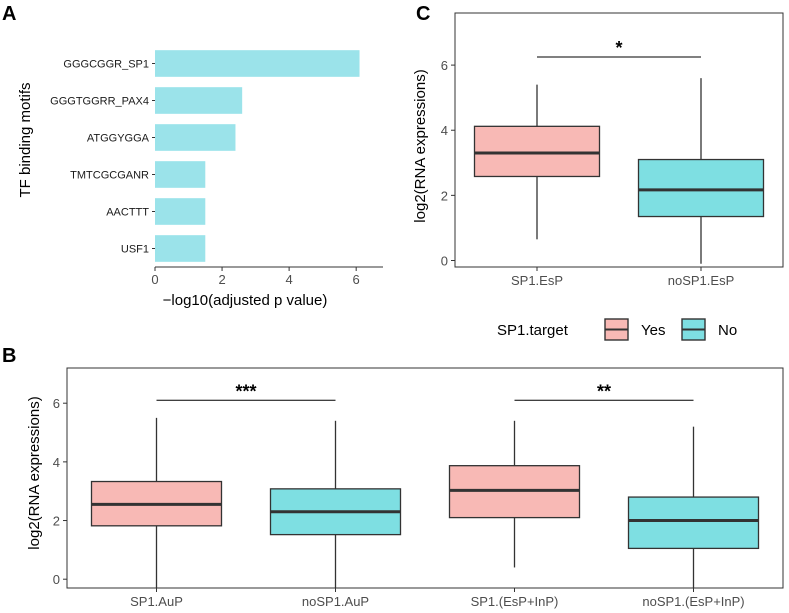  What do you see at coordinates (106, 65) in the screenshot?
I see `y-tick-label: GGGCGGR_SP1` at bounding box center [106, 65].